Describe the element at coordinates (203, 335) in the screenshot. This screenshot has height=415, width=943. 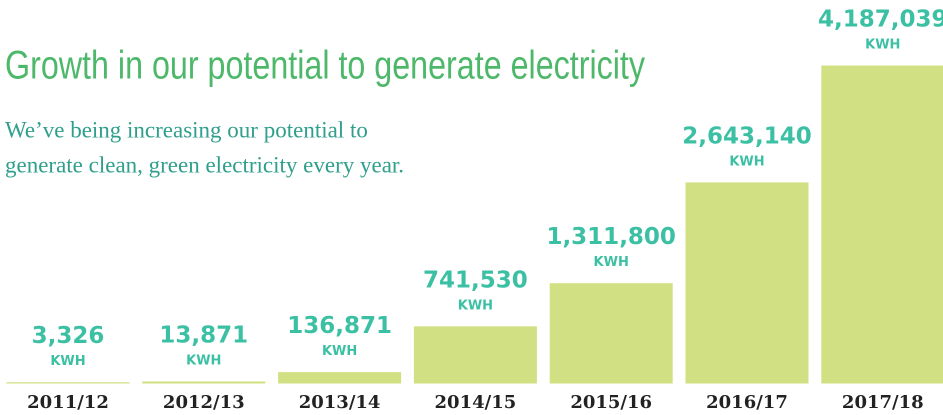
I see `value-label: 13,871` at that location.